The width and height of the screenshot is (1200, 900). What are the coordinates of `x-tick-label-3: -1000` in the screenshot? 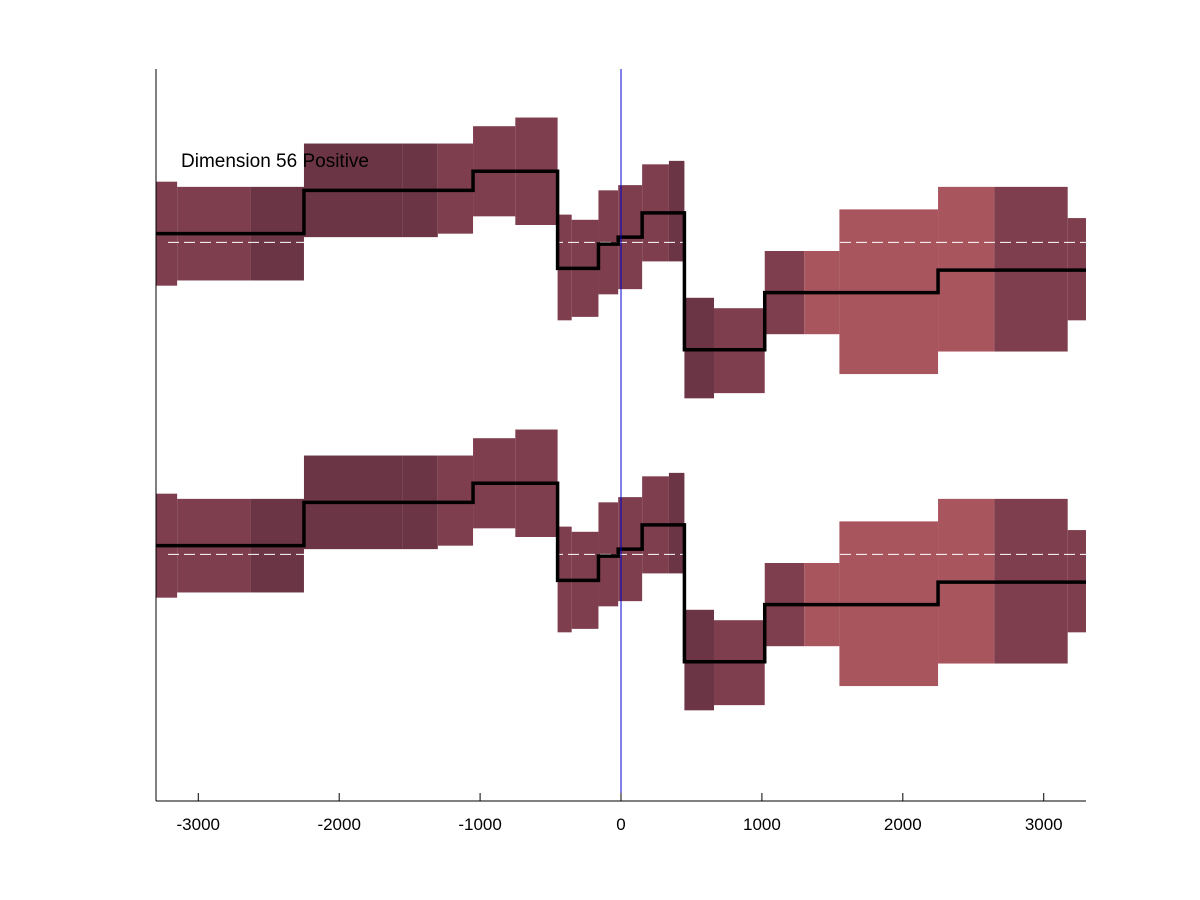 It's located at (479, 824).